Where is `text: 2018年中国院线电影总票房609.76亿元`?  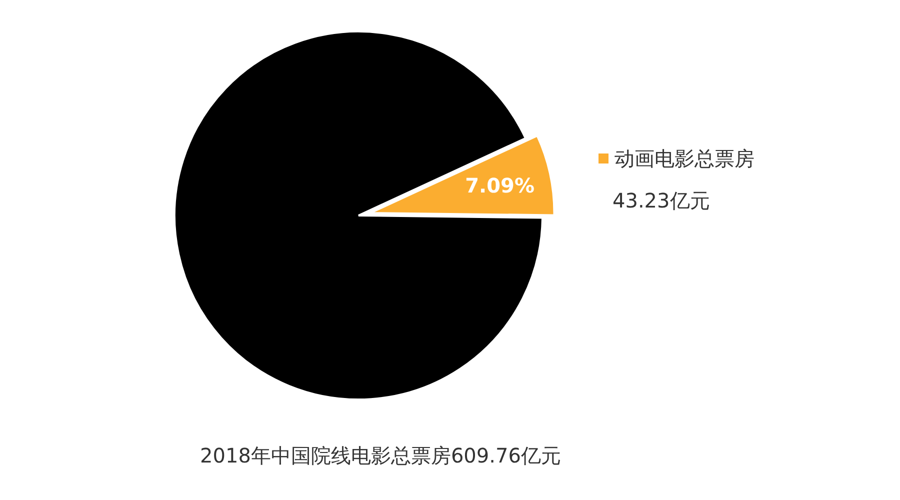 text: 2018年中国院线电影总票房609.76亿元 is located at coordinates (380, 456).